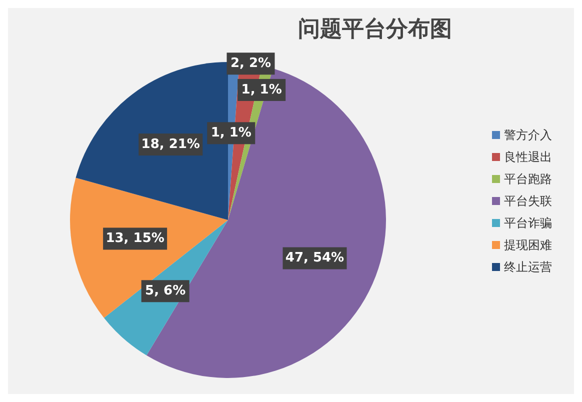 Image resolution: width=582 pixels, height=402 pixels. I want to click on chart-title: 问题平台分布图, so click(375, 29).